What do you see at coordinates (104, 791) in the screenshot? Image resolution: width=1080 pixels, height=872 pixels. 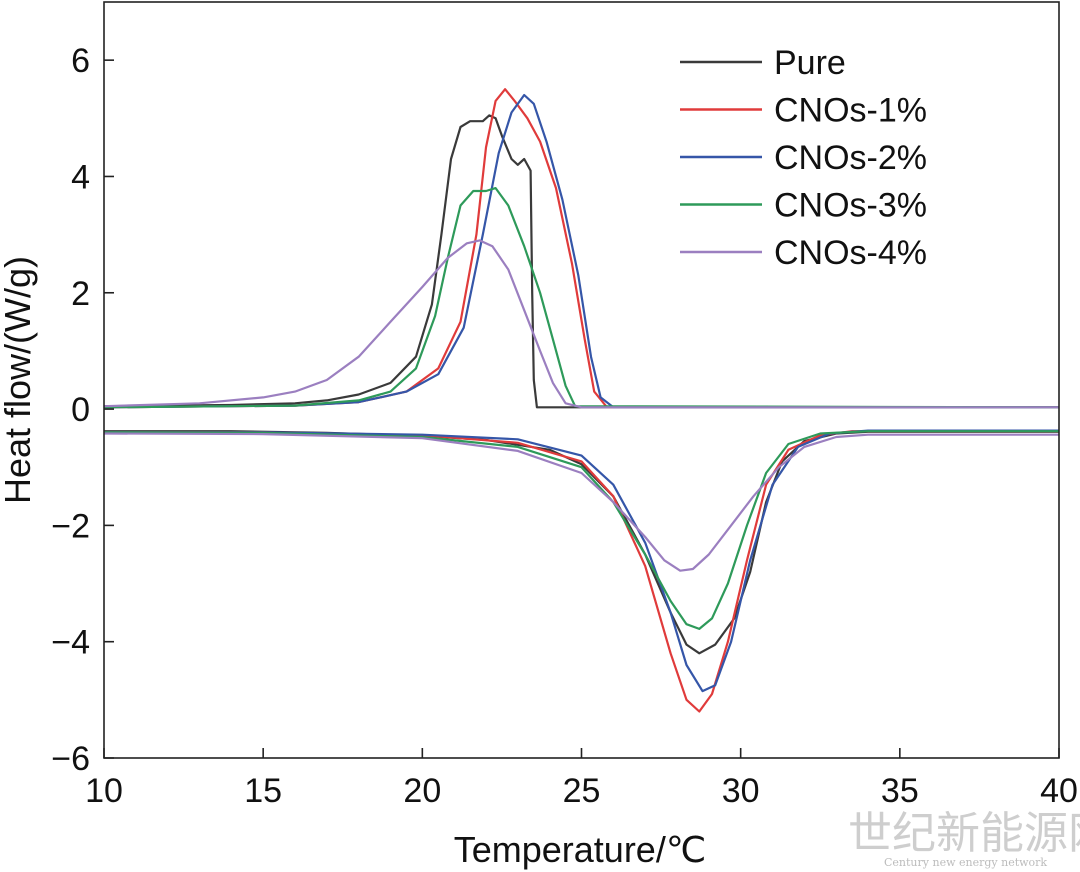 I see `x-tick-label: 10` at bounding box center [104, 791].